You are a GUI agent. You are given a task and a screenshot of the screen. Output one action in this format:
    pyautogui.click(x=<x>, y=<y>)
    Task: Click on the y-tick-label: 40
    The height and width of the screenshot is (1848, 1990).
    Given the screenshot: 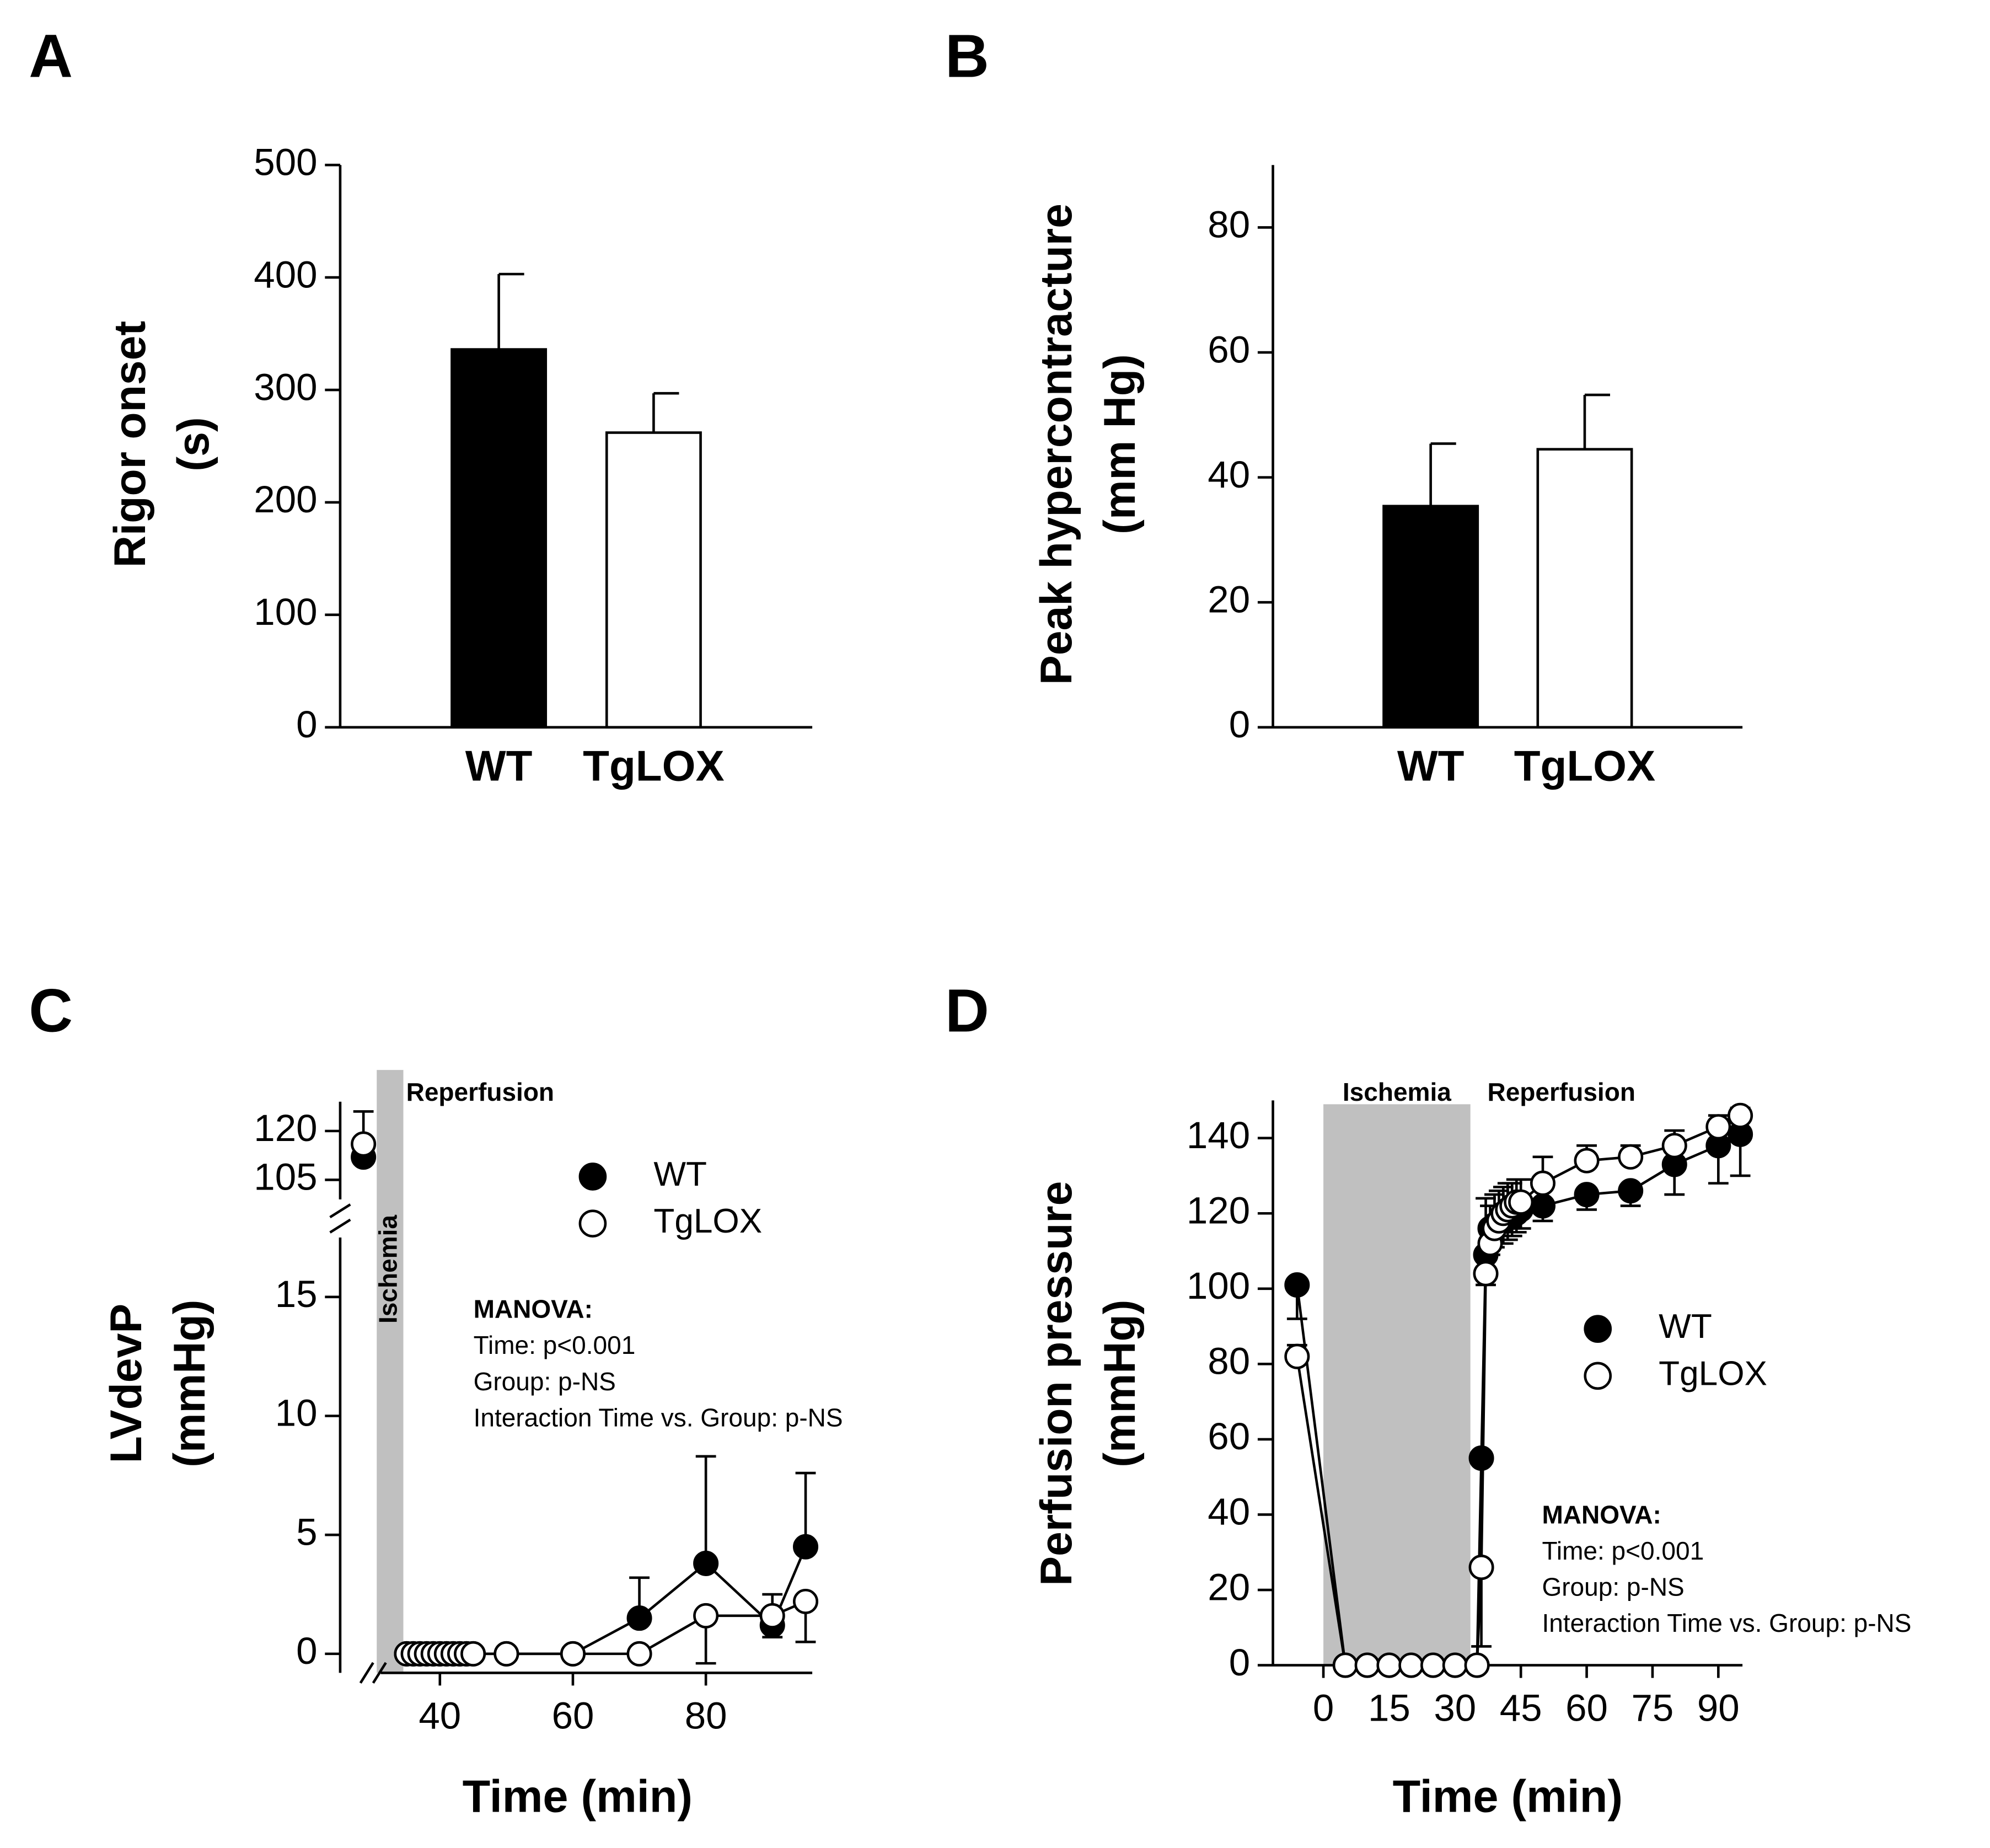 What is the action you would take?
    pyautogui.click(x=1229, y=1511)
    